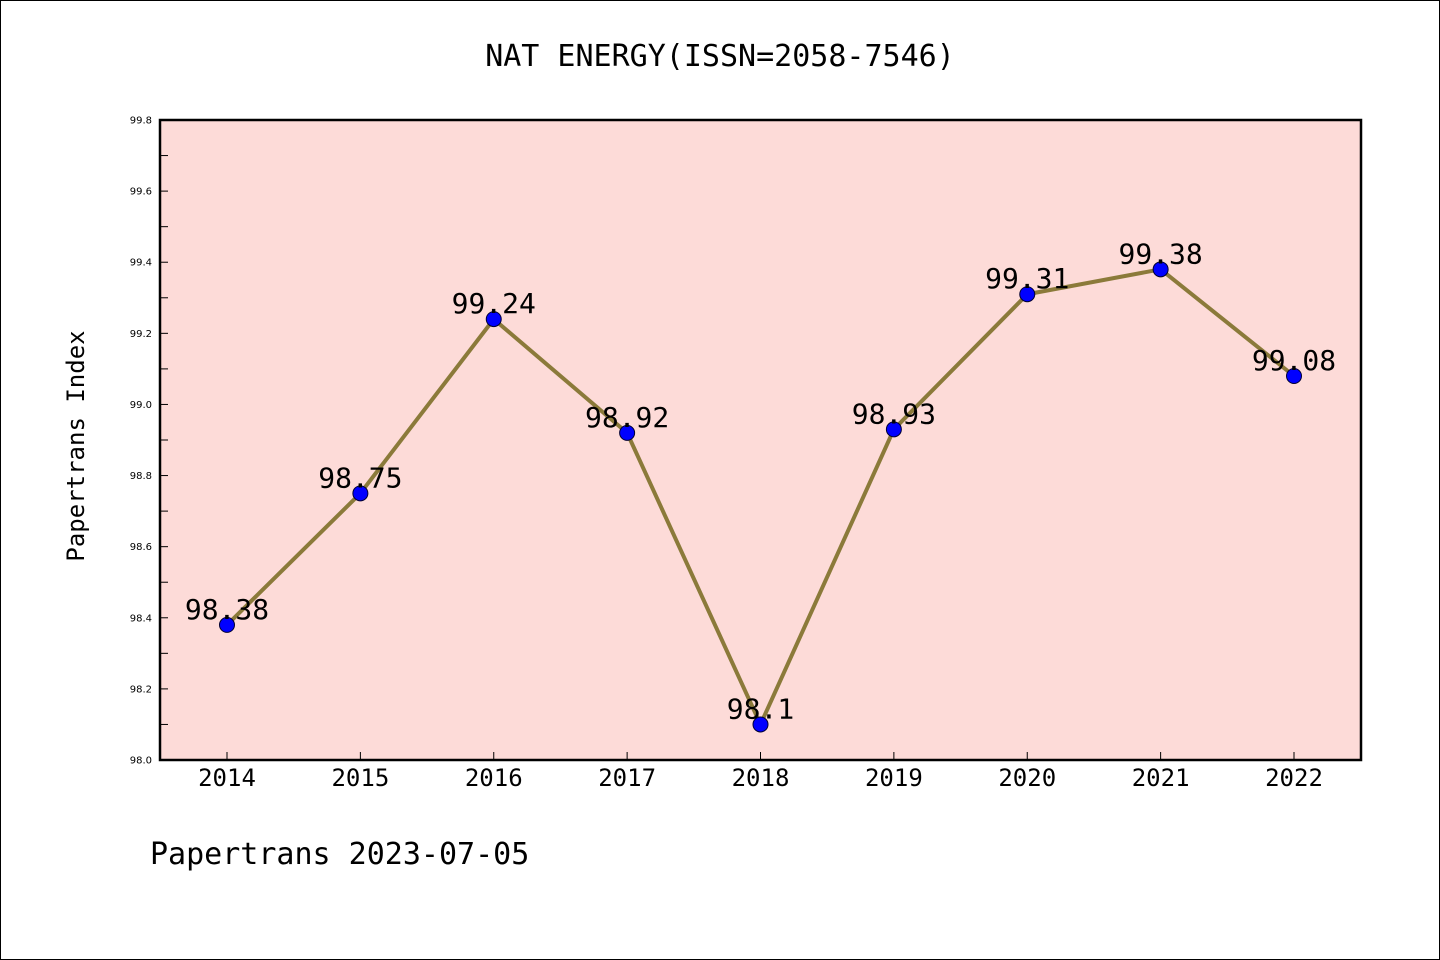 This screenshot has width=1440, height=960. Describe the element at coordinates (627, 778) in the screenshot. I see `x-tick-label: 2017` at that location.